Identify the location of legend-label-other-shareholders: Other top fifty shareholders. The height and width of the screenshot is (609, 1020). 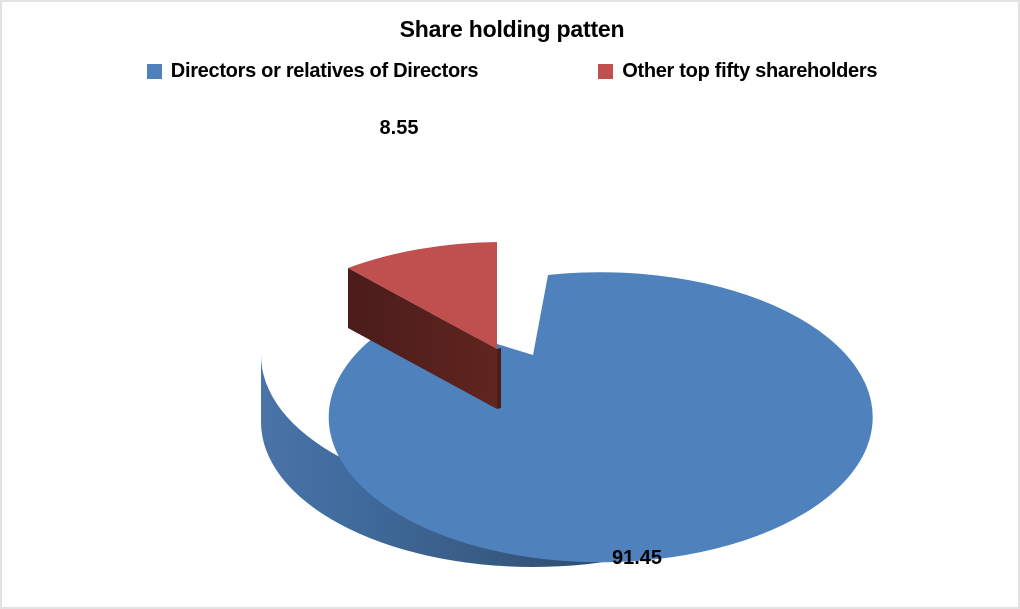
(750, 71).